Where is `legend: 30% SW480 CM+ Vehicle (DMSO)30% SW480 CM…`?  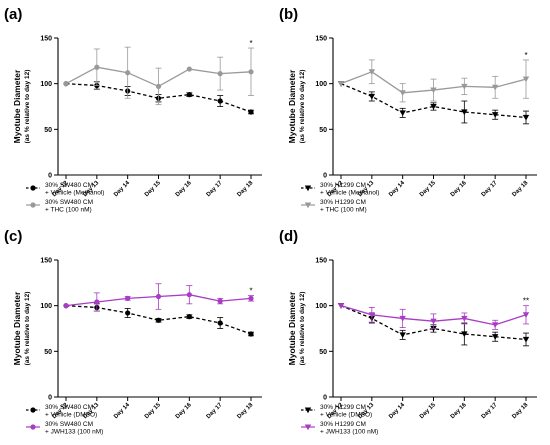
legend: 30% SW480 CM+ Vehicle (DMSO)30% SW480 CM… is located at coordinates (64, 420).